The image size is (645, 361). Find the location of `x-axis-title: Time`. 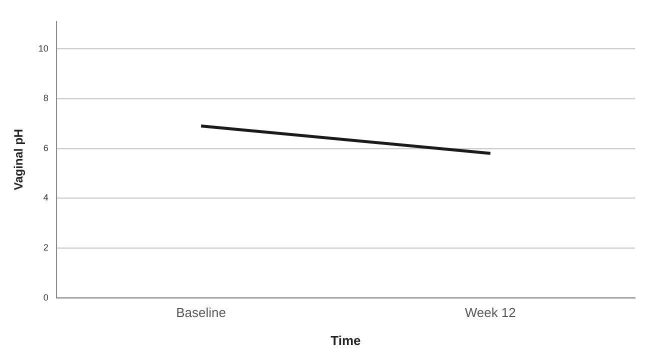

x-axis-title: Time is located at coordinates (345, 340).